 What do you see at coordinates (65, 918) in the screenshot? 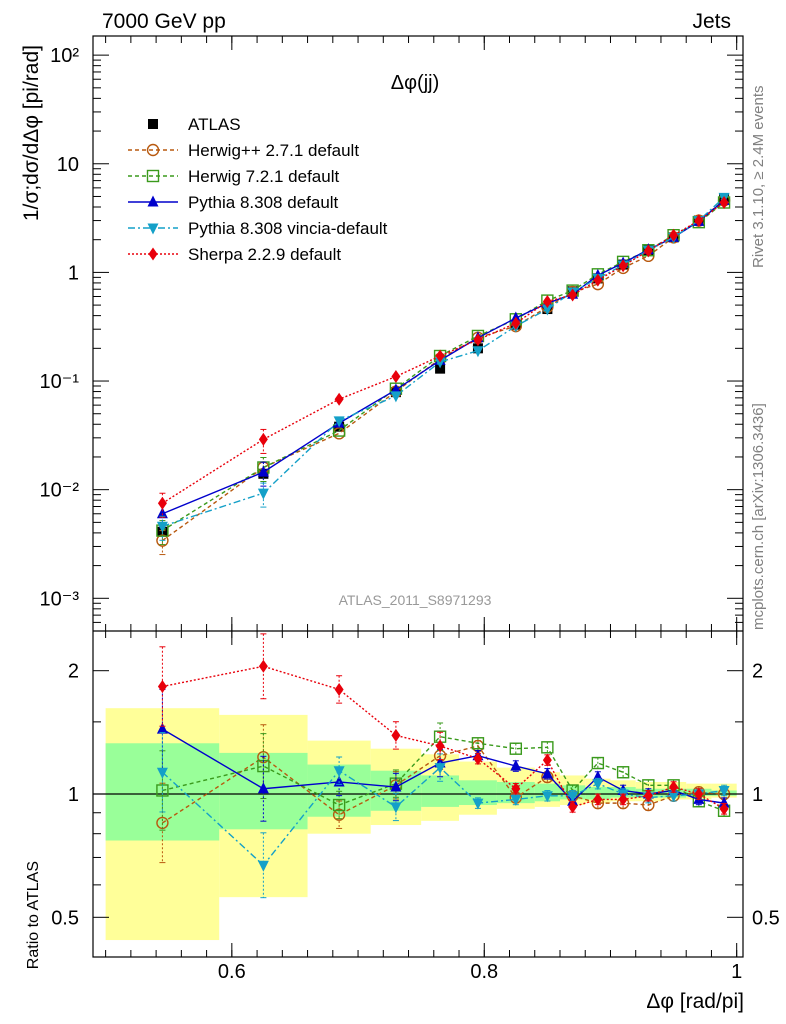
I see `ratio-tick-label-left: 0.5` at bounding box center [65, 918].